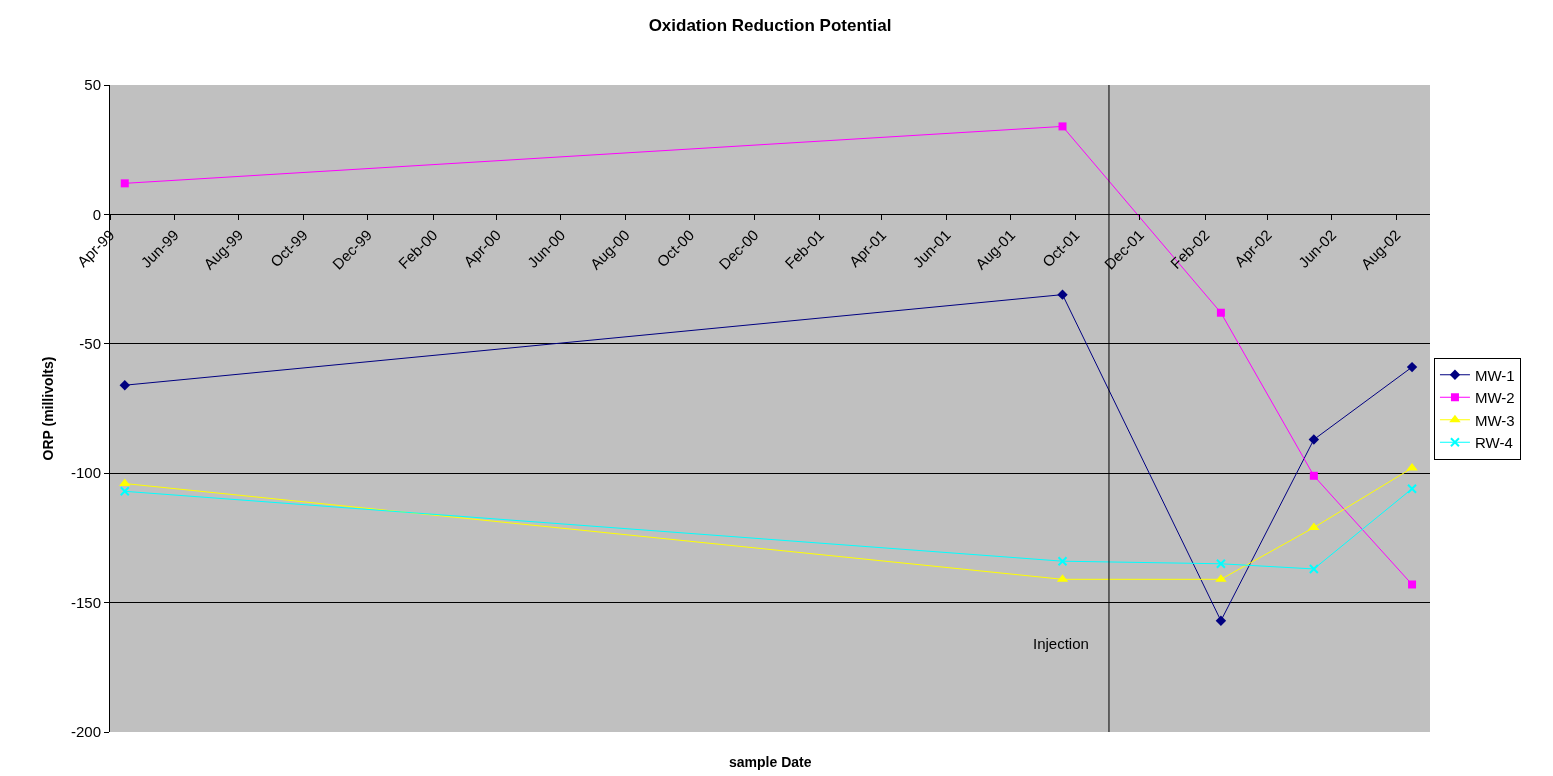 Image resolution: width=1553 pixels, height=776 pixels. I want to click on legend-label: MW-1, so click(1494, 375).